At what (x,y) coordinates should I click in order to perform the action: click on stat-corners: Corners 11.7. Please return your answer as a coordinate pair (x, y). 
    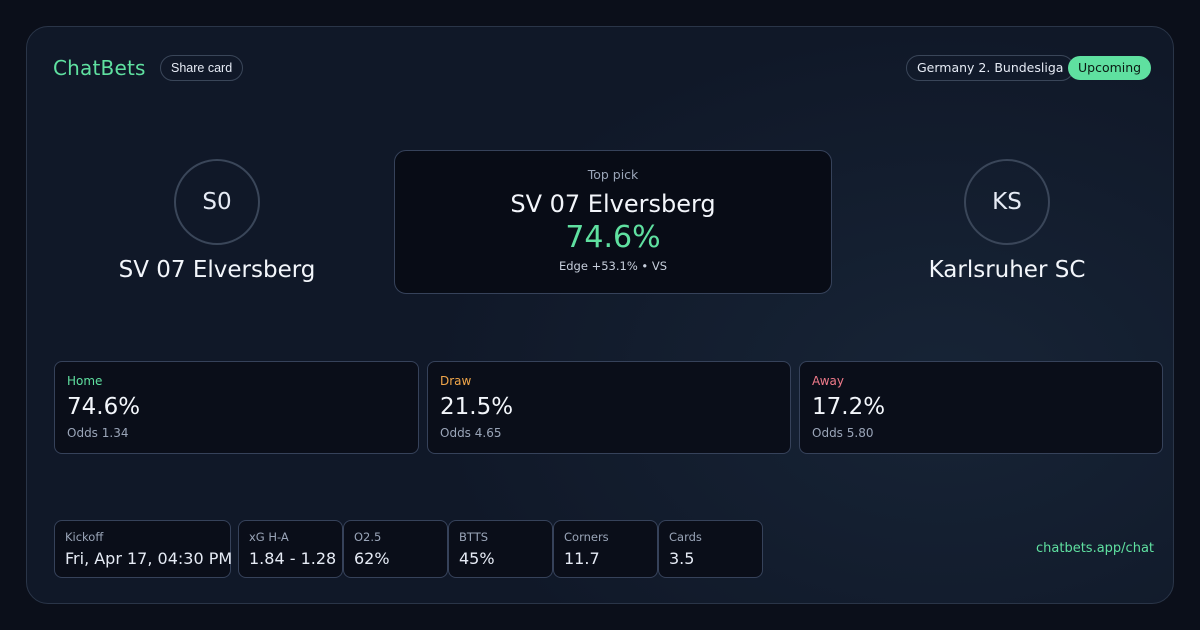
    Looking at the image, I should click on (605, 549).